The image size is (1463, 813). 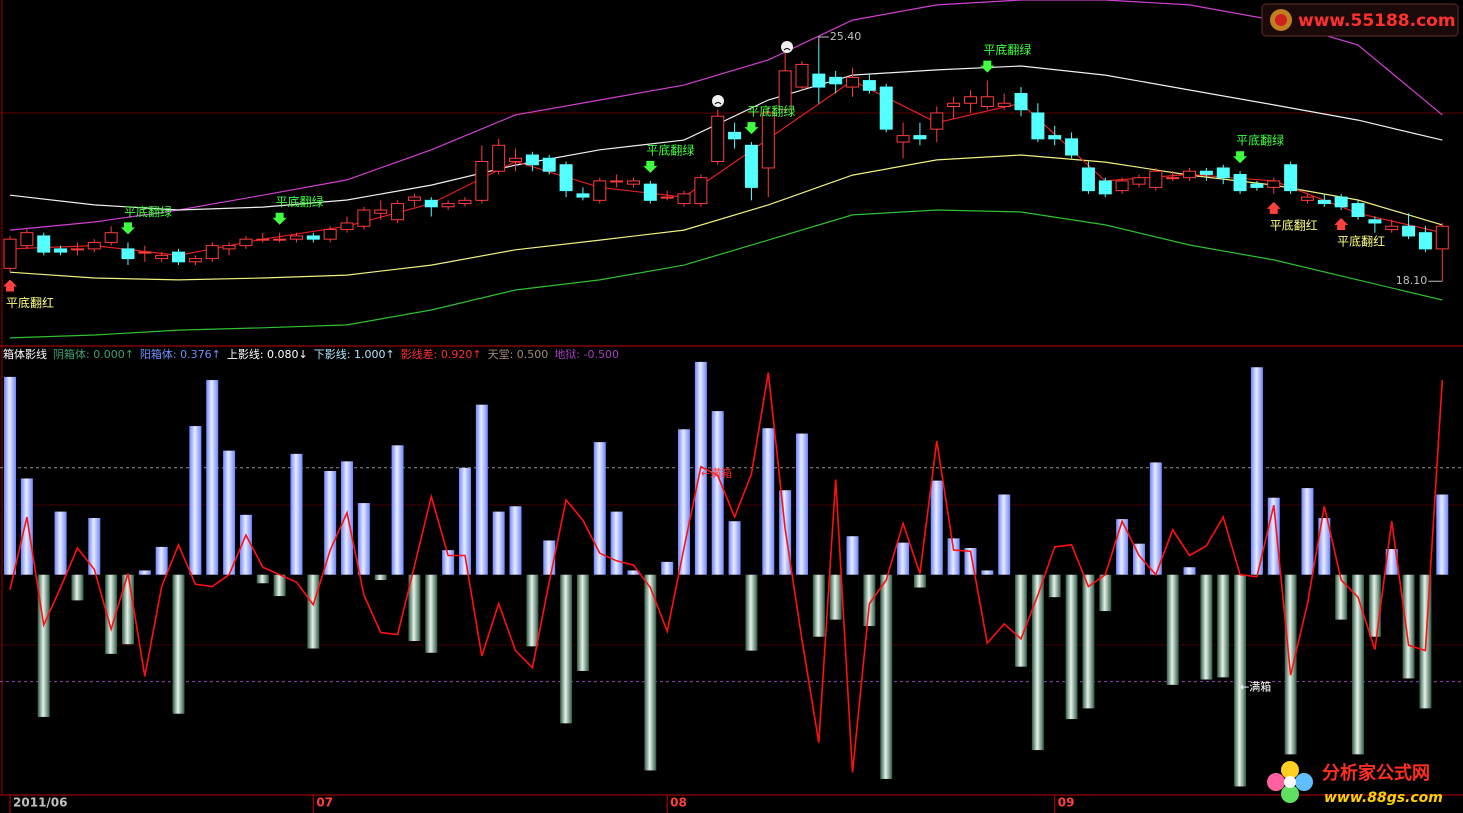 What do you see at coordinates (441, 354) in the screenshot?
I see `legend-item: 影线差: 0.920↑` at bounding box center [441, 354].